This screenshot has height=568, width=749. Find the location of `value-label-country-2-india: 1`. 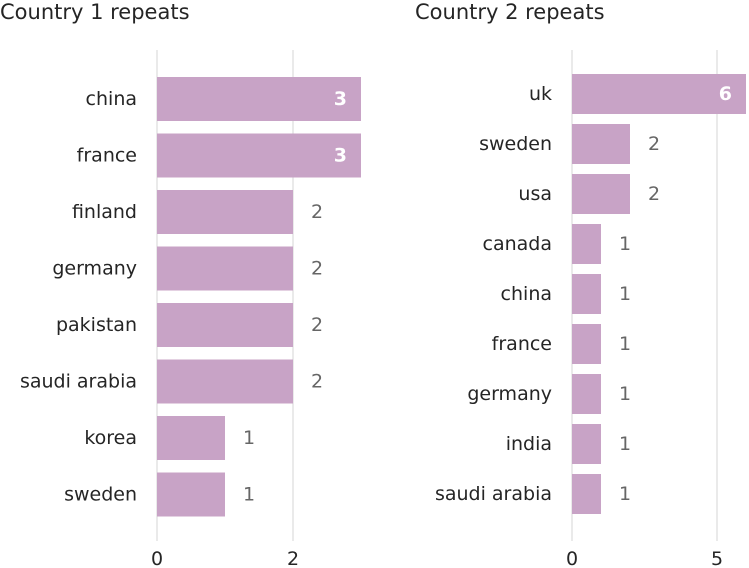

value-label-country-2-india: 1 is located at coordinates (625, 444).